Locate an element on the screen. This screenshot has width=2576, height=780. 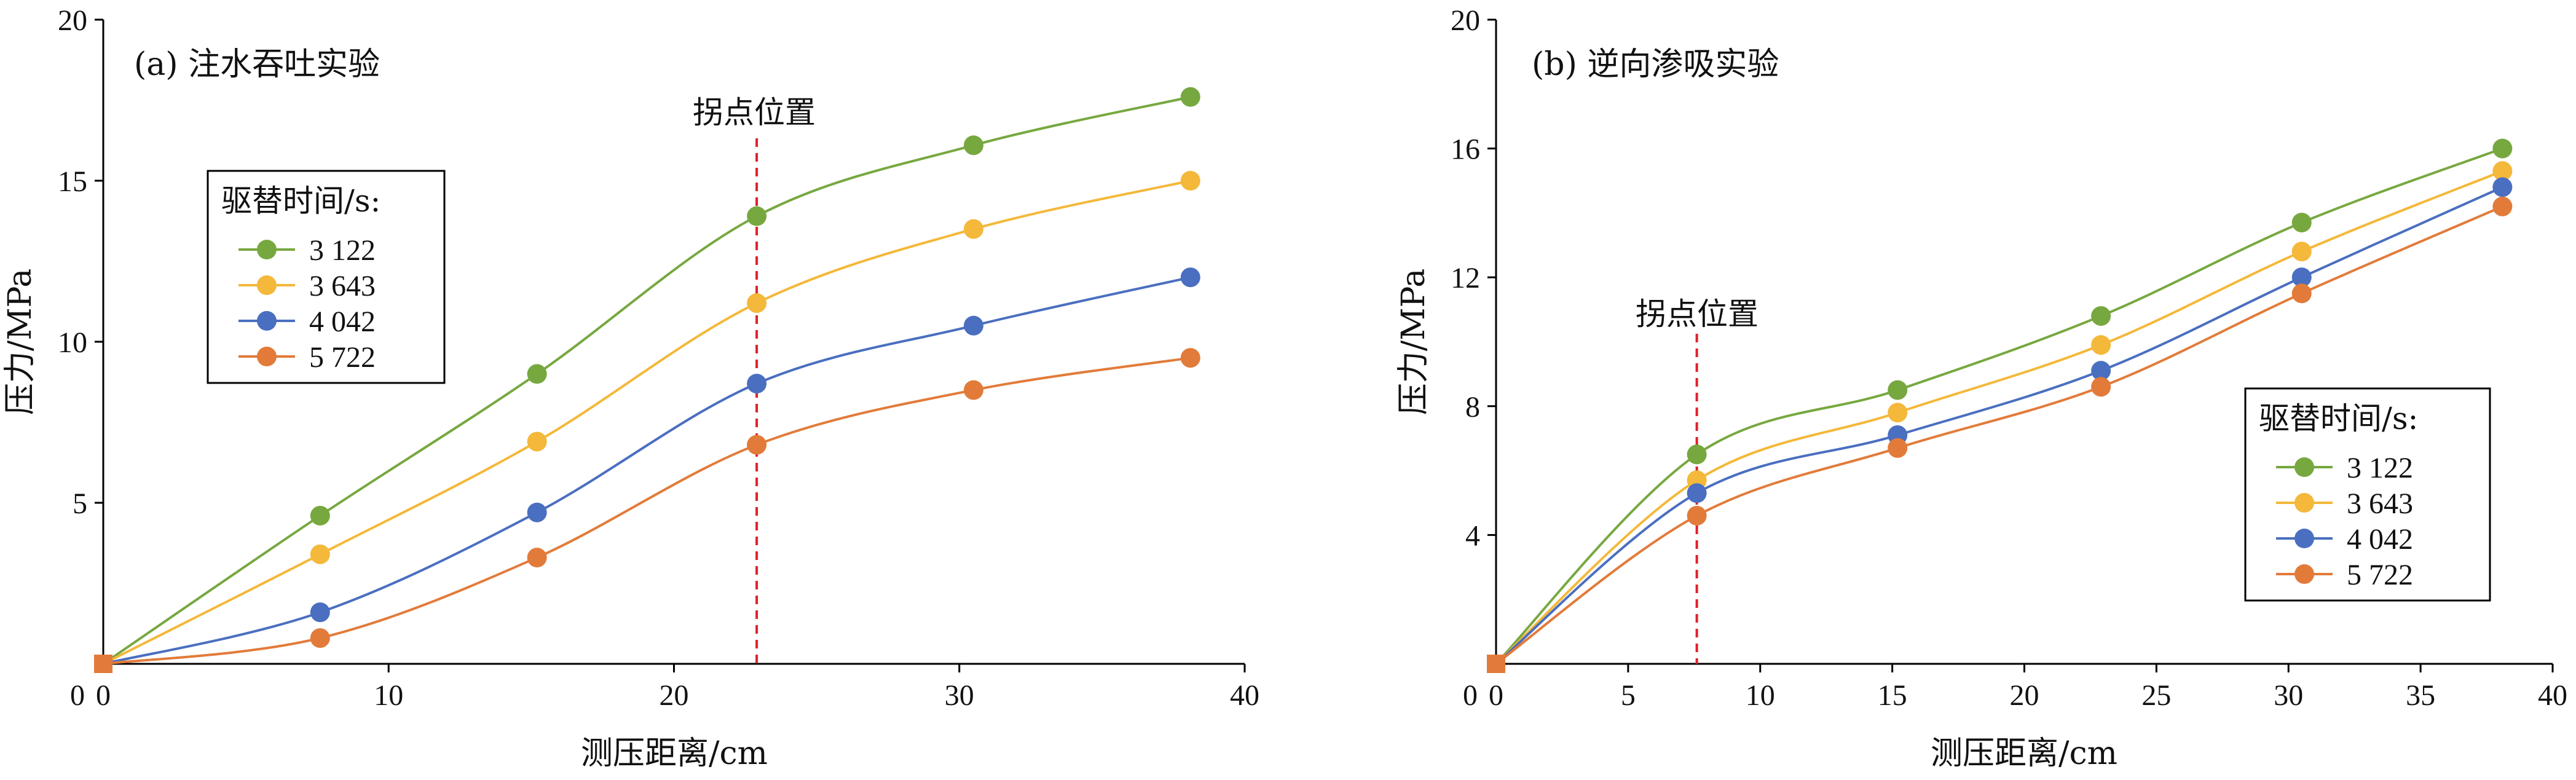
panel-title: (b) 逆向渗吸实验 is located at coordinates (1656, 64).